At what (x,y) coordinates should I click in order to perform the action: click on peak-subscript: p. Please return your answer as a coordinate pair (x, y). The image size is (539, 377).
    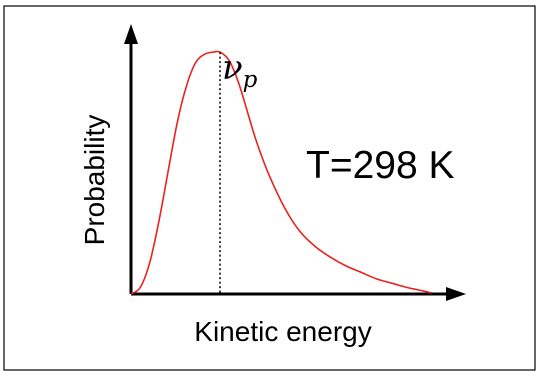
    Looking at the image, I should click on (250, 80).